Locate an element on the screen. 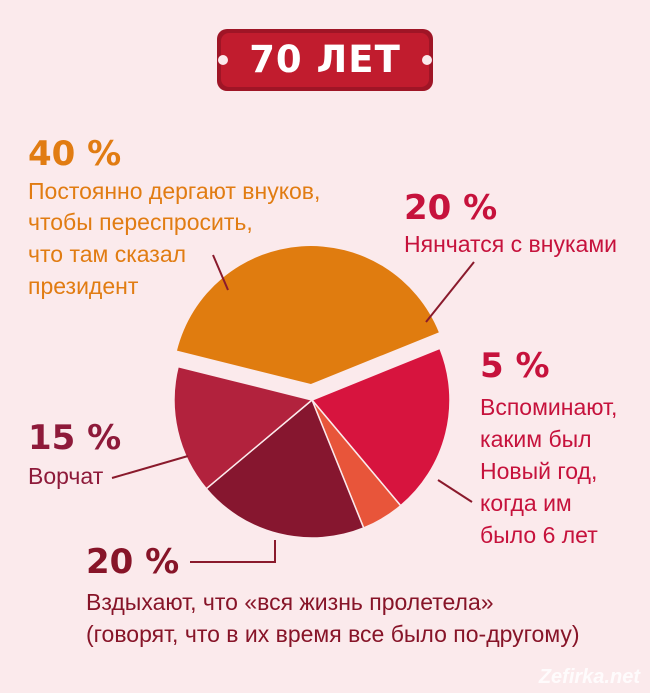 This screenshot has height=693, width=650. slice-percent-label: 5 % is located at coordinates (515, 366).